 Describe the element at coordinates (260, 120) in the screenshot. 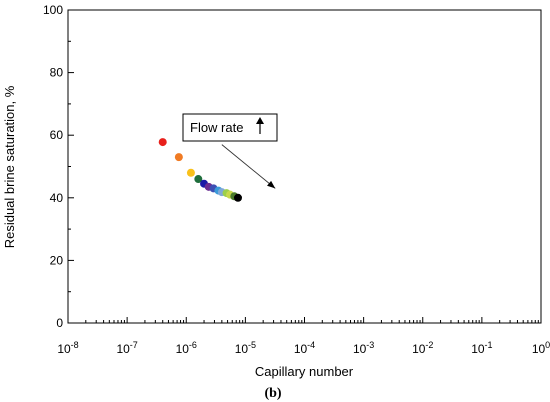

I see `up-arrow-head` at that location.